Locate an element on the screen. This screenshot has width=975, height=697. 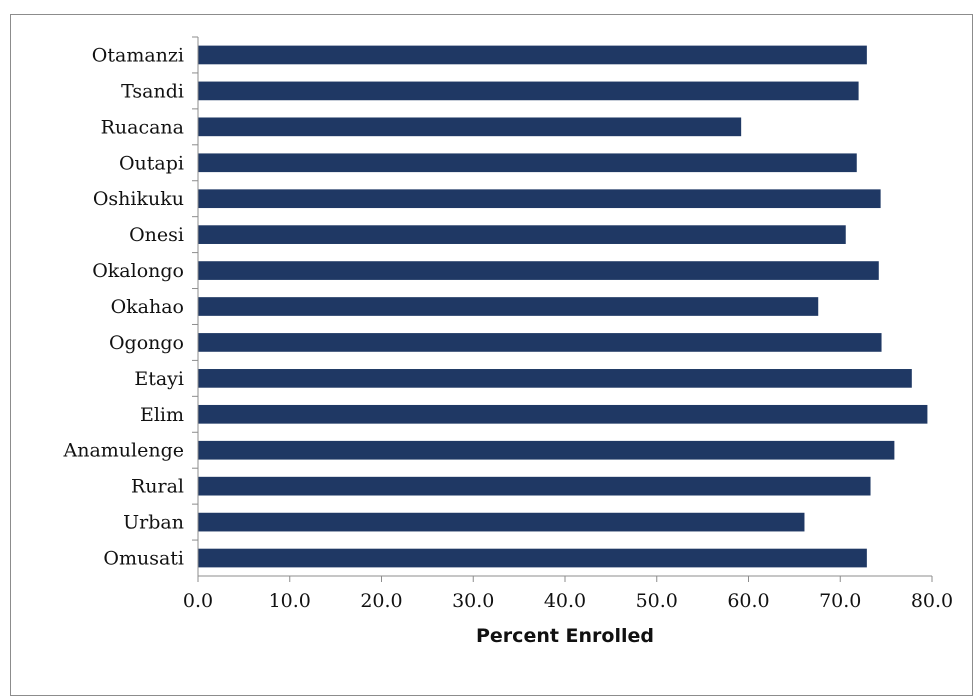
category-label-urban: Urban is located at coordinates (153, 523).